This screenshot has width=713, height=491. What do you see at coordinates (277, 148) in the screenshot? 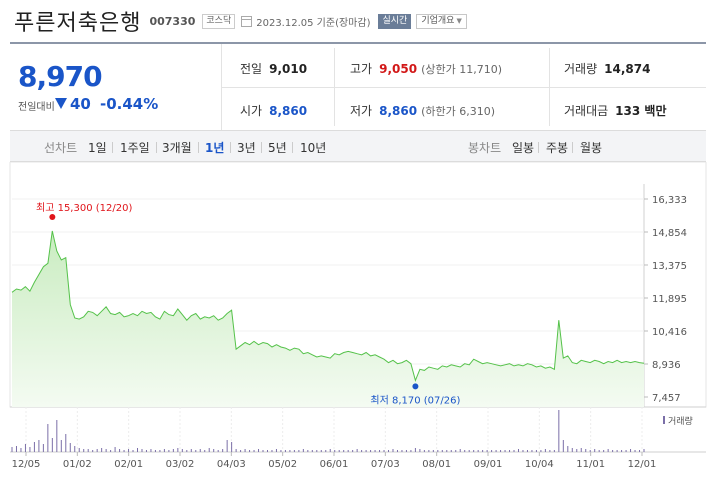
I see `tab-5y: 5년` at bounding box center [277, 148].